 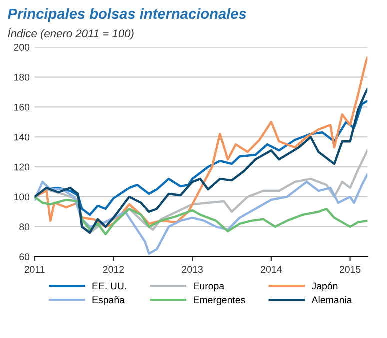 What do you see at coordinates (271, 270) in the screenshot?
I see `x-tick-label: 2014` at bounding box center [271, 270].